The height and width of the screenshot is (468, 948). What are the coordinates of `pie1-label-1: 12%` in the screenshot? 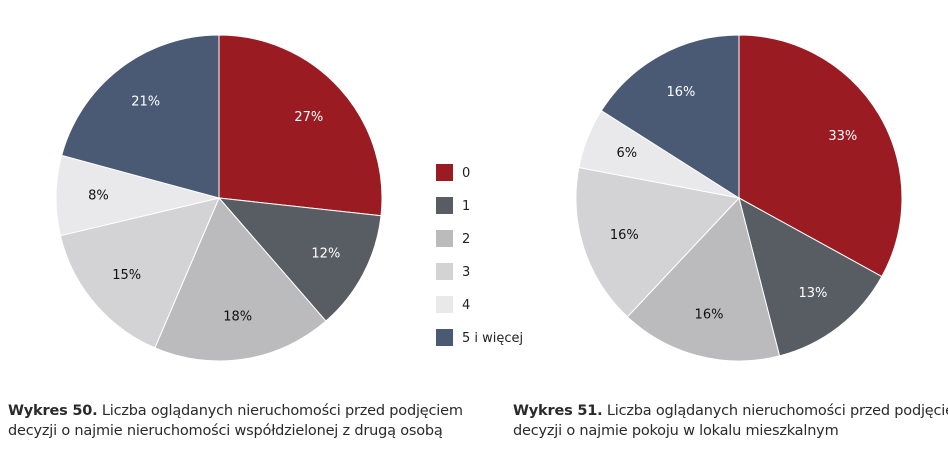 It's located at (325, 253).